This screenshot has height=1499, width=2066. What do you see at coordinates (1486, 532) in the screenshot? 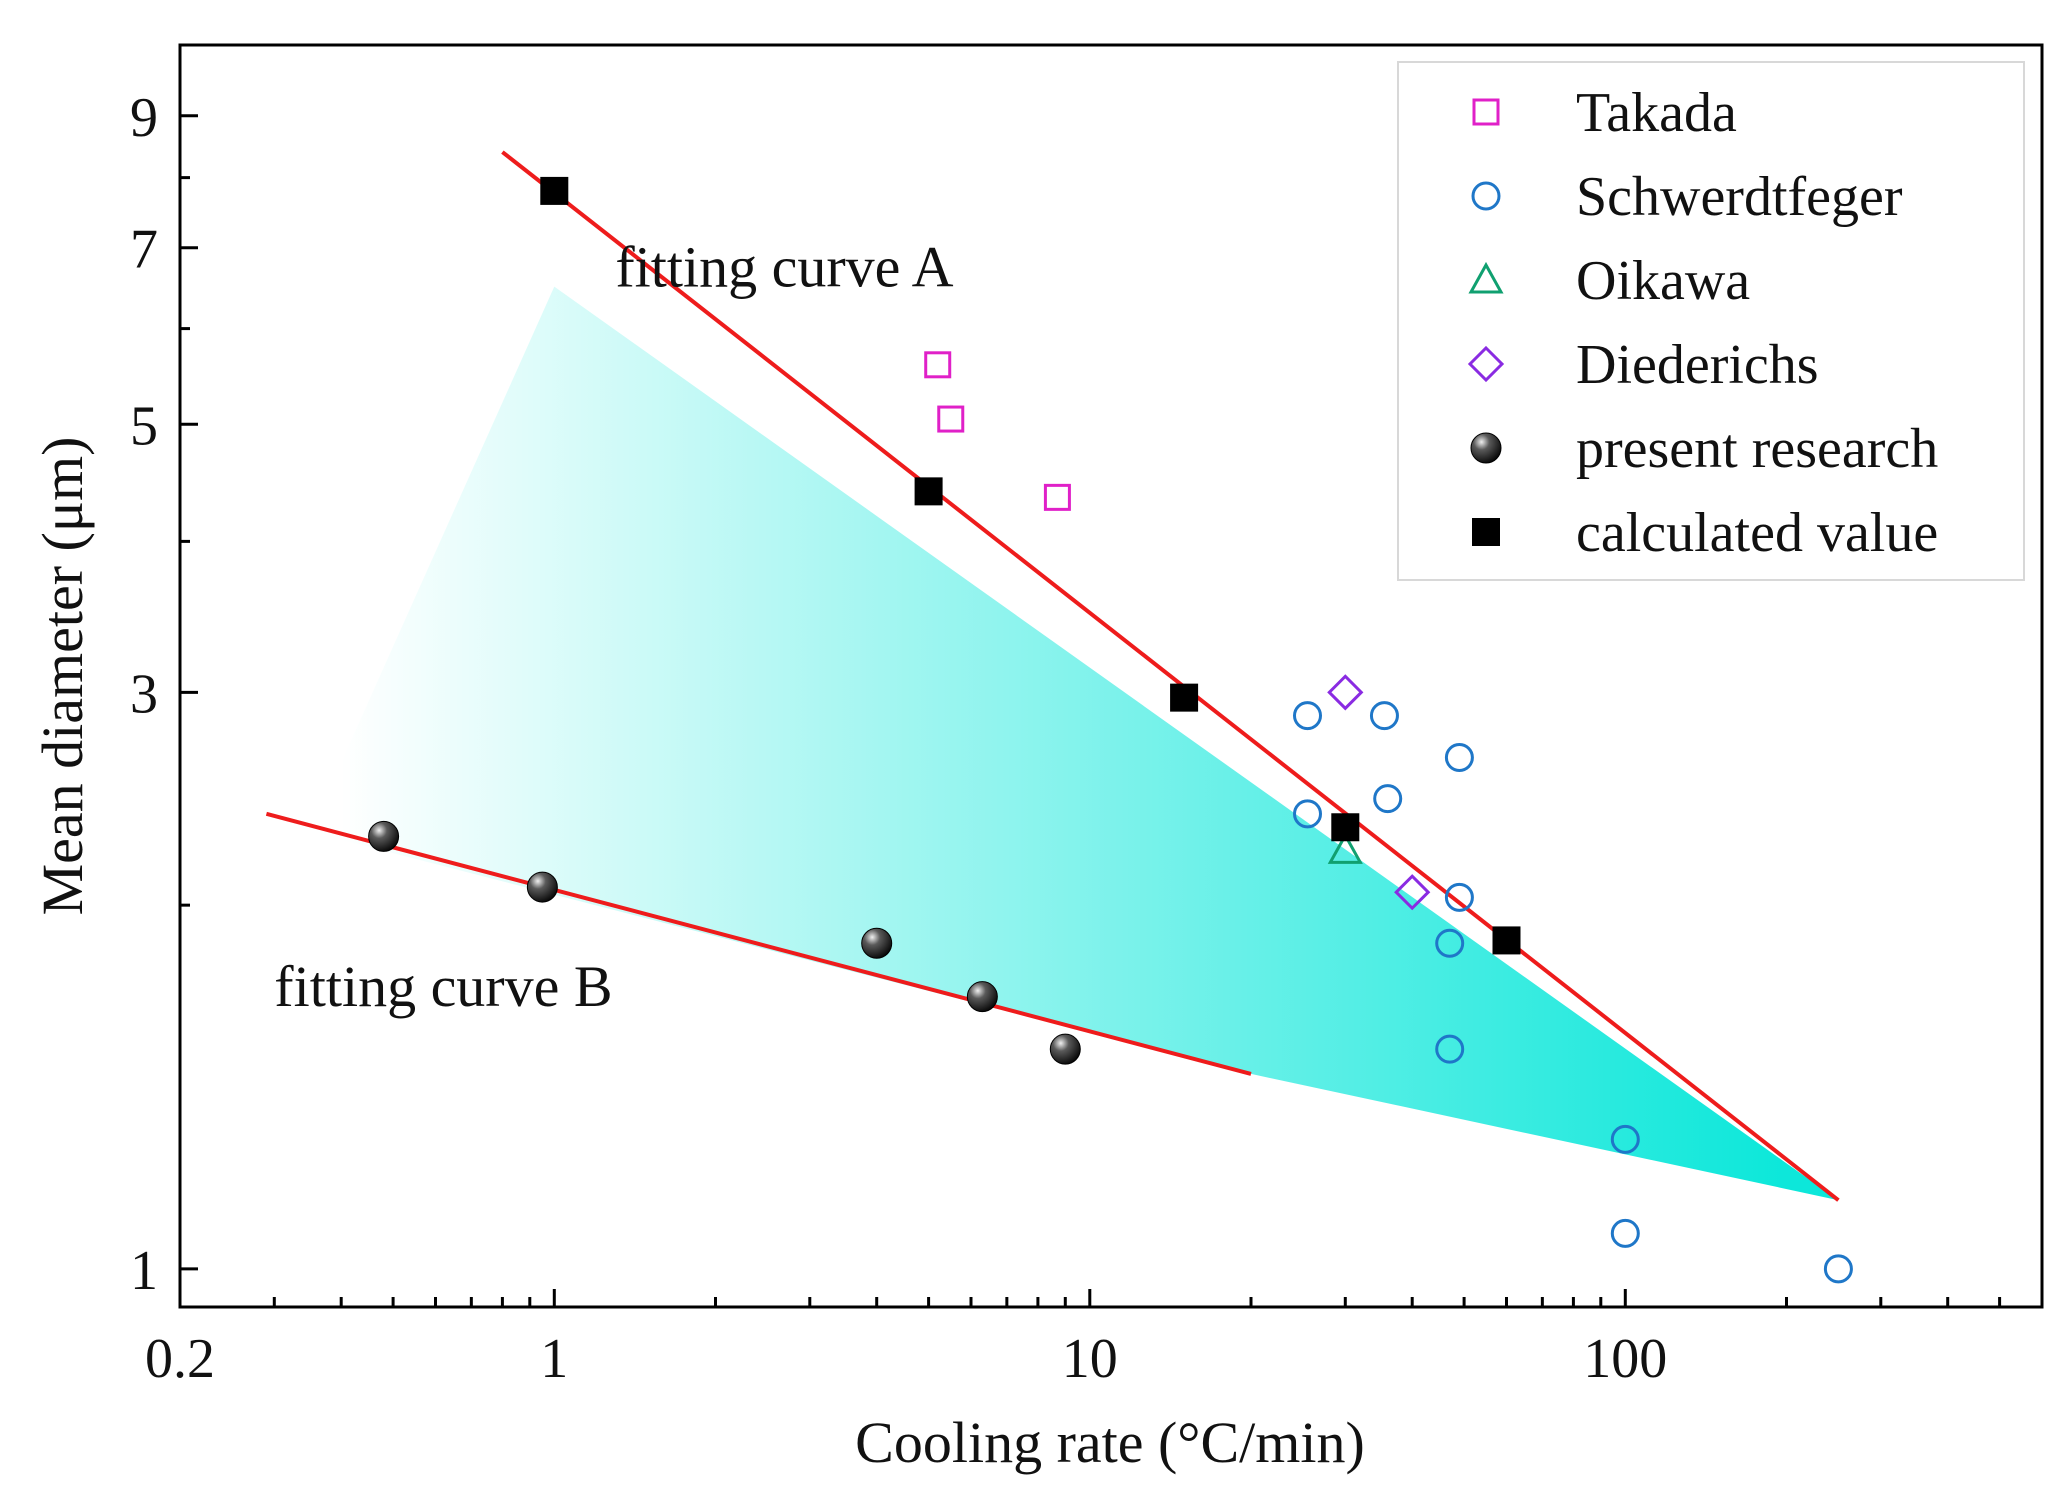
I see `legend-marker-calculated-value` at bounding box center [1486, 532].